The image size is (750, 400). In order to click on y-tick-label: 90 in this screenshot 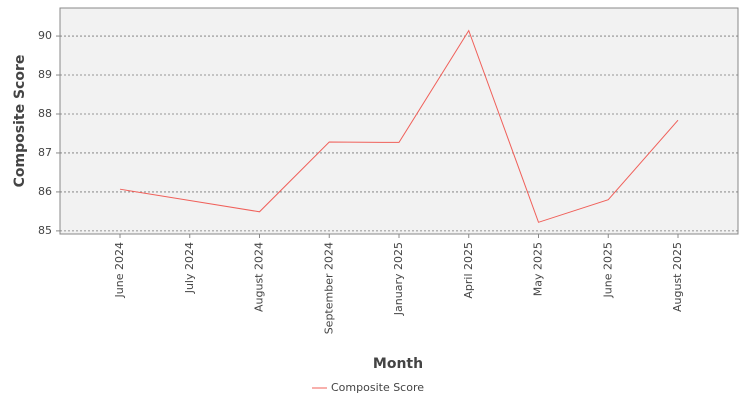, I will do `click(45, 35)`.